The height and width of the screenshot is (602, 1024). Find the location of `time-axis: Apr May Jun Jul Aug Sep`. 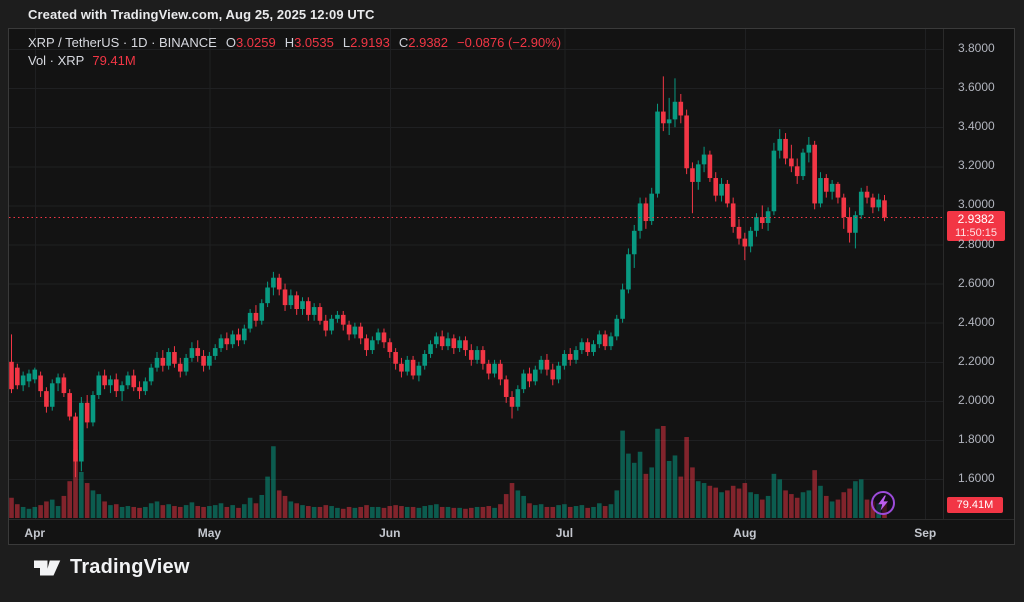

time-axis: Apr May Jun Jul Aug Sep is located at coordinates (511, 532).